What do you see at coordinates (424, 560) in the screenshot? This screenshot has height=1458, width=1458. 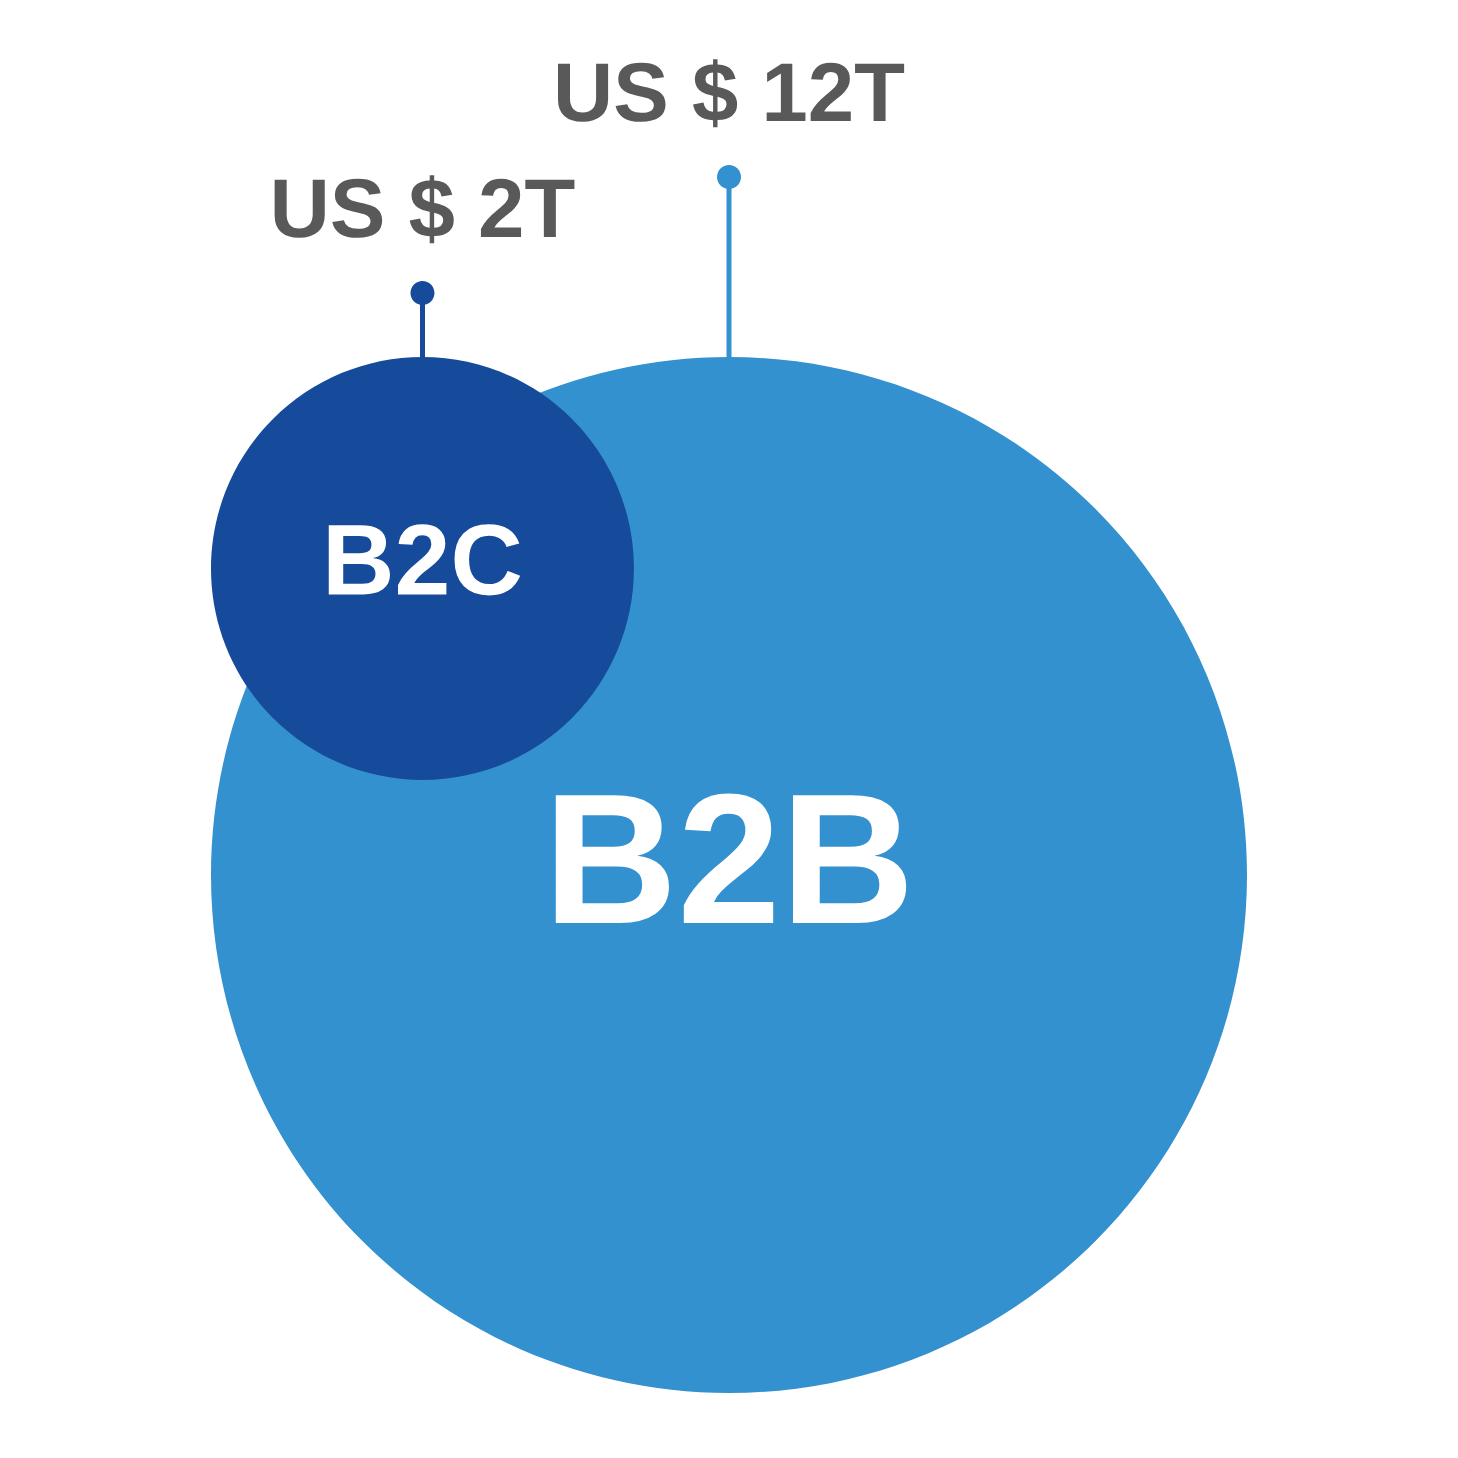 I see `category-label: B2C` at bounding box center [424, 560].